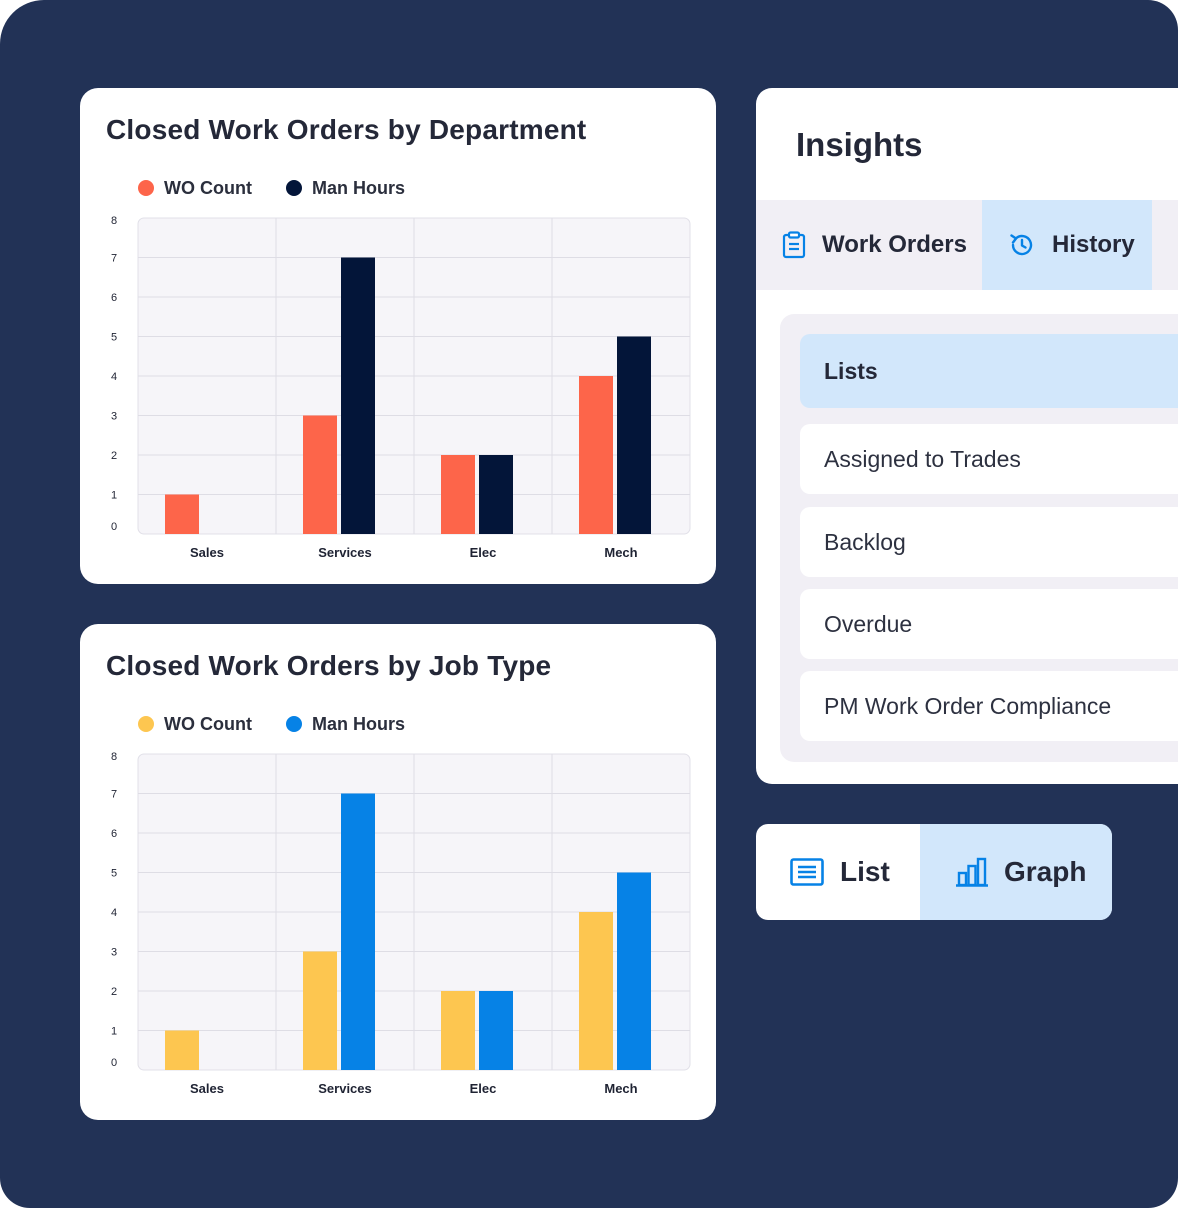 The height and width of the screenshot is (1208, 1178). I want to click on graph-view-button: Graph, so click(1016, 872).